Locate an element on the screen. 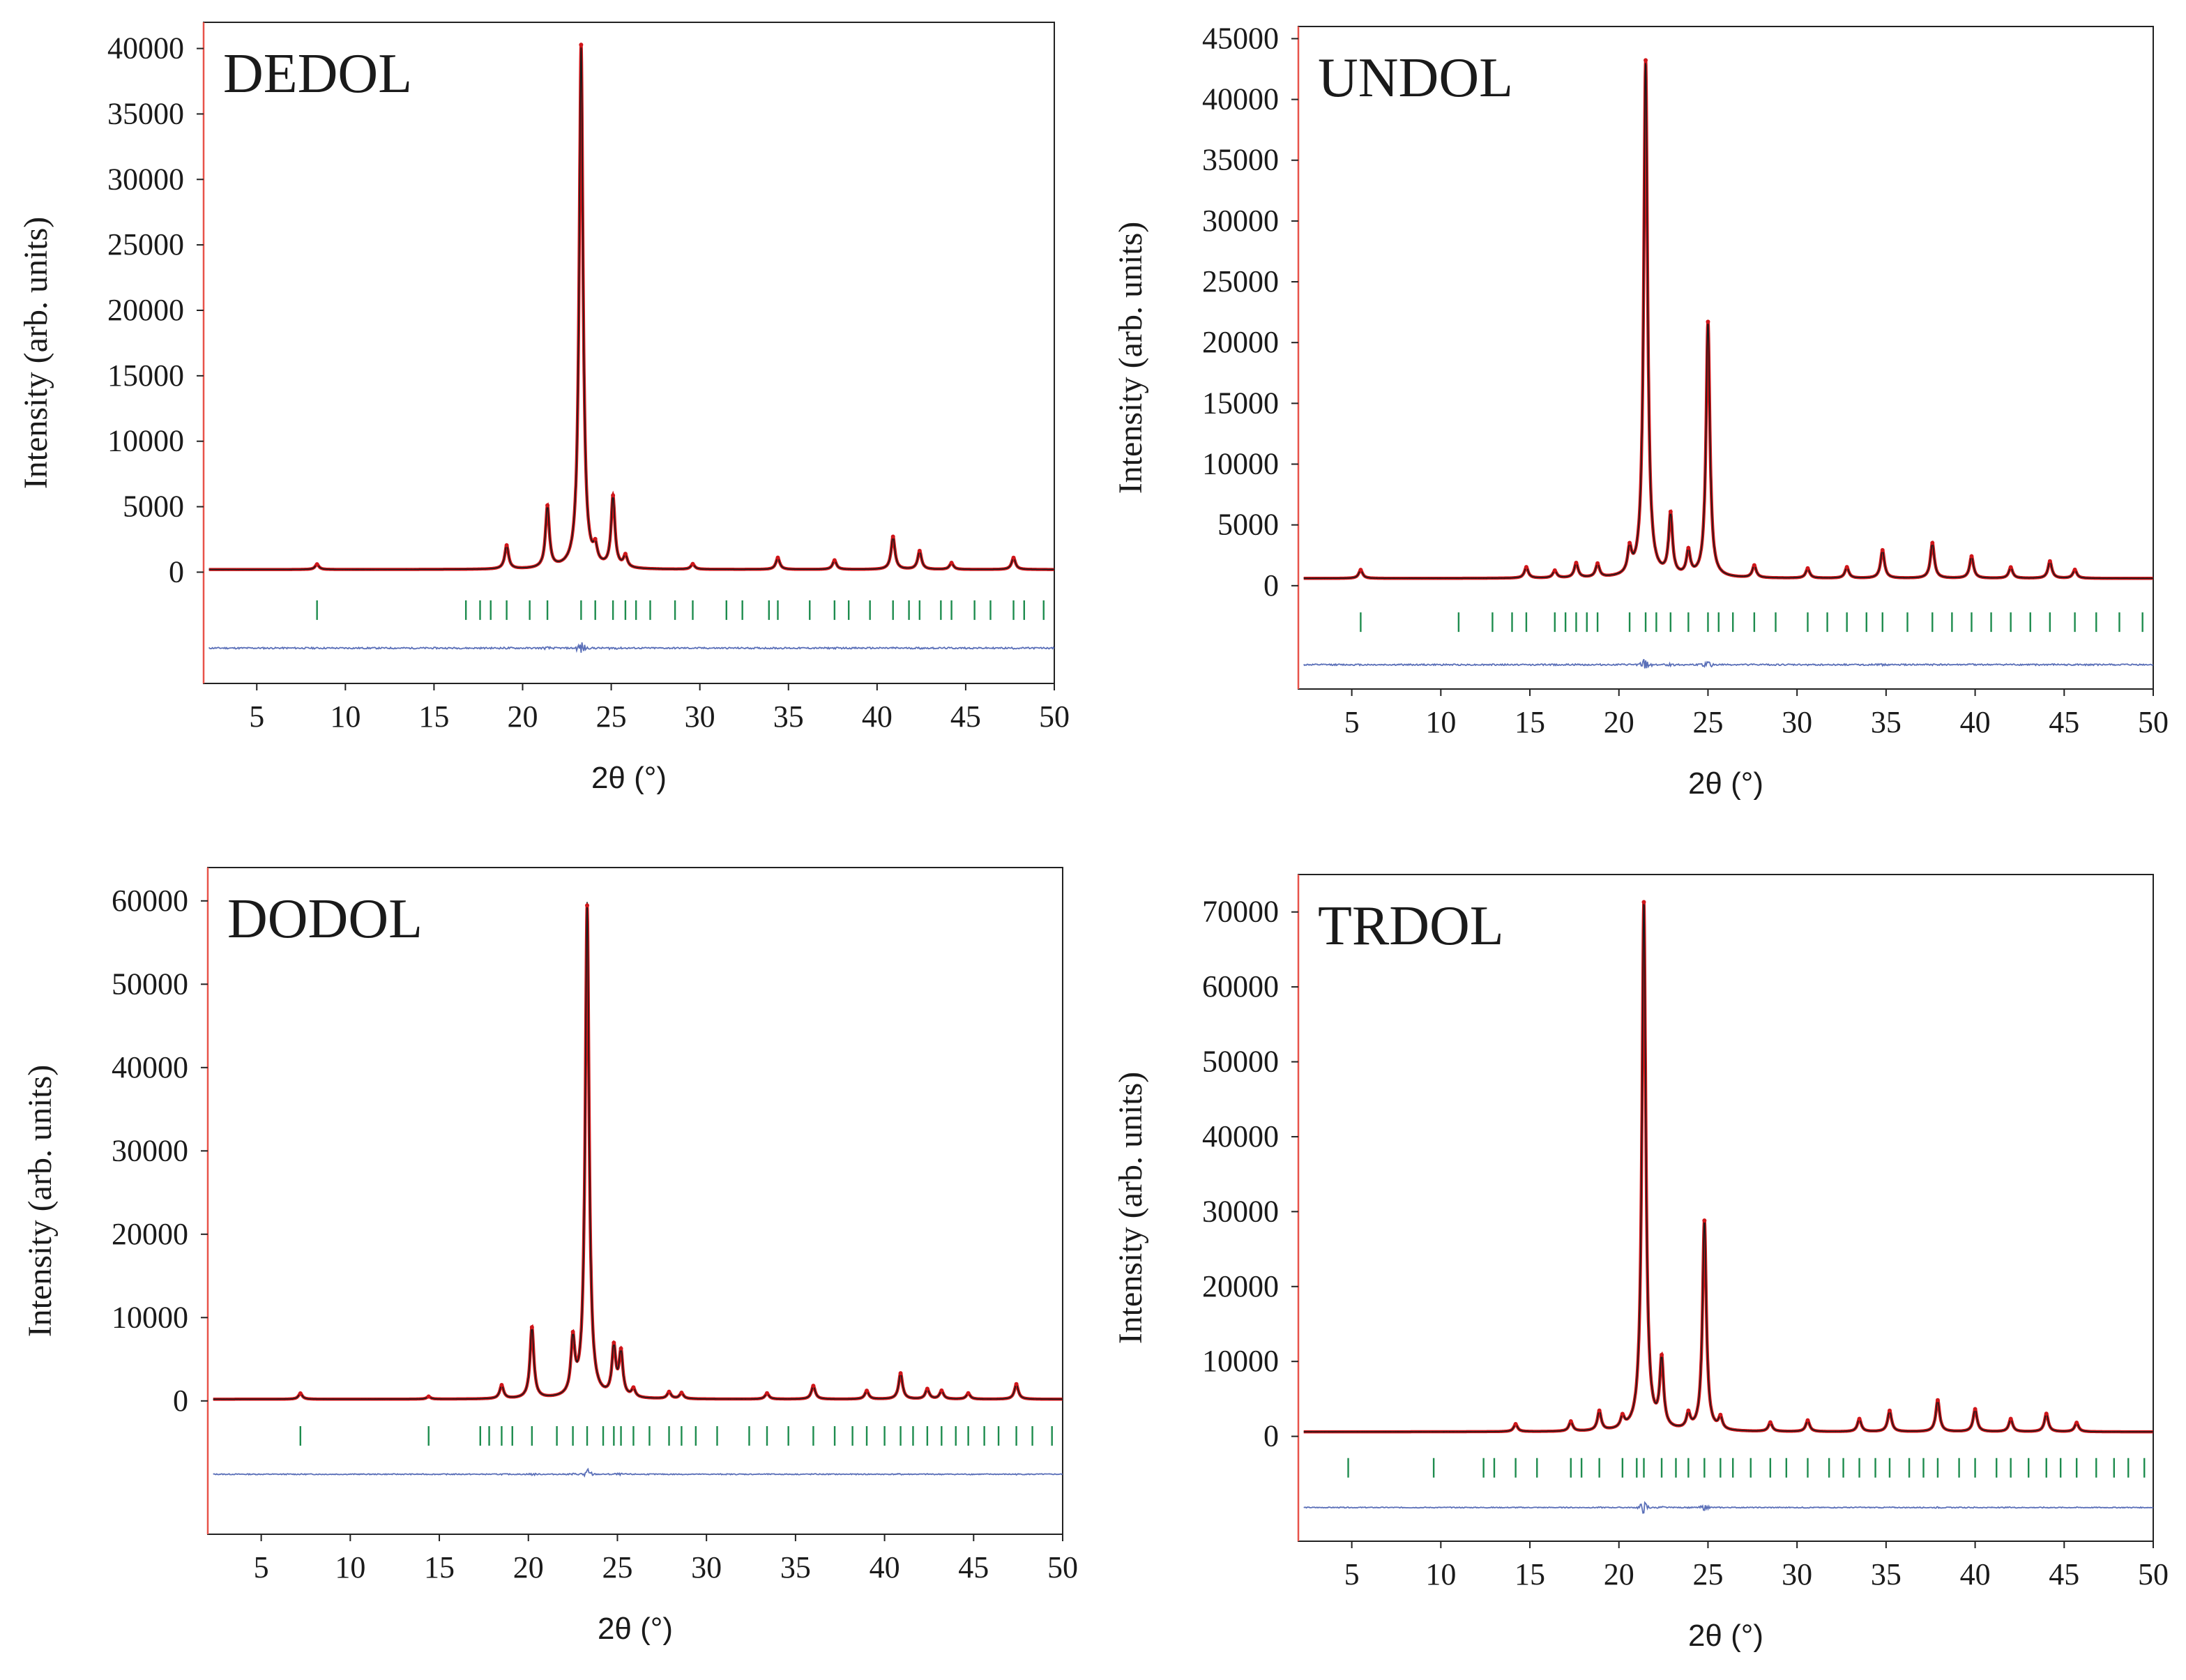  plot-area is located at coordinates (1728, 363).